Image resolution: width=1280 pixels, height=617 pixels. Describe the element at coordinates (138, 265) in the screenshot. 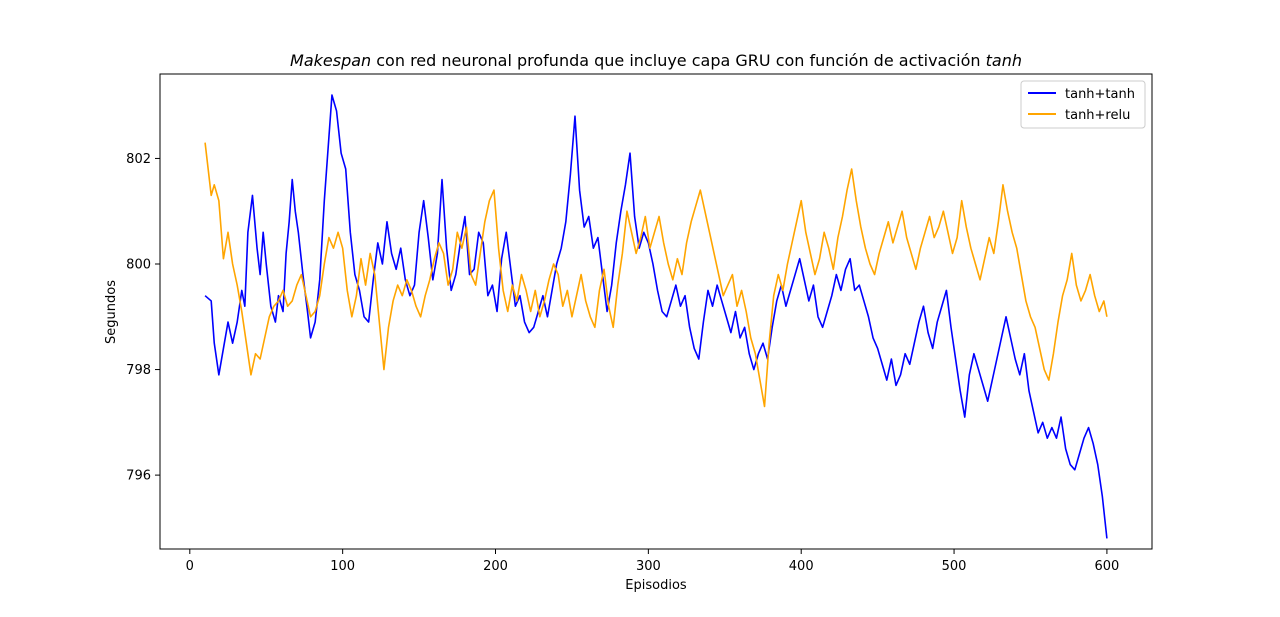

I see `y-tick-label: 800` at that location.